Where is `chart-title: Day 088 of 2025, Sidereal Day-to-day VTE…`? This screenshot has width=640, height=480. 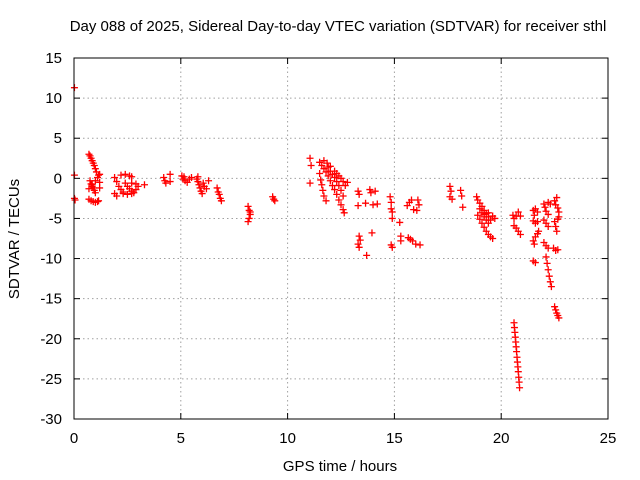 chart-title: Day 088 of 2025, Sidereal Day-to-day VTE… is located at coordinates (338, 26).